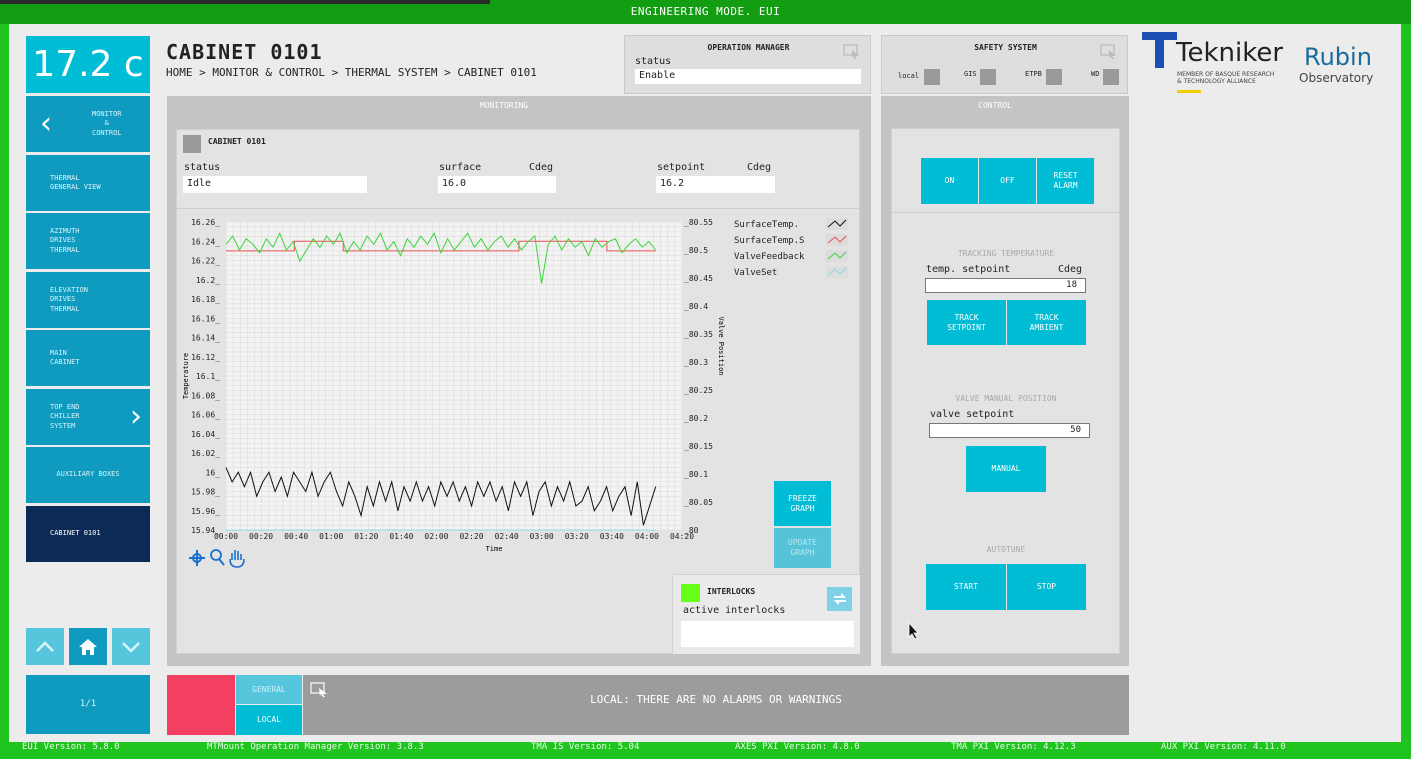  I want to click on sidebar-item-top-end-chiller-system: TOP END CHILLER SYSTEM ›, so click(88, 417).